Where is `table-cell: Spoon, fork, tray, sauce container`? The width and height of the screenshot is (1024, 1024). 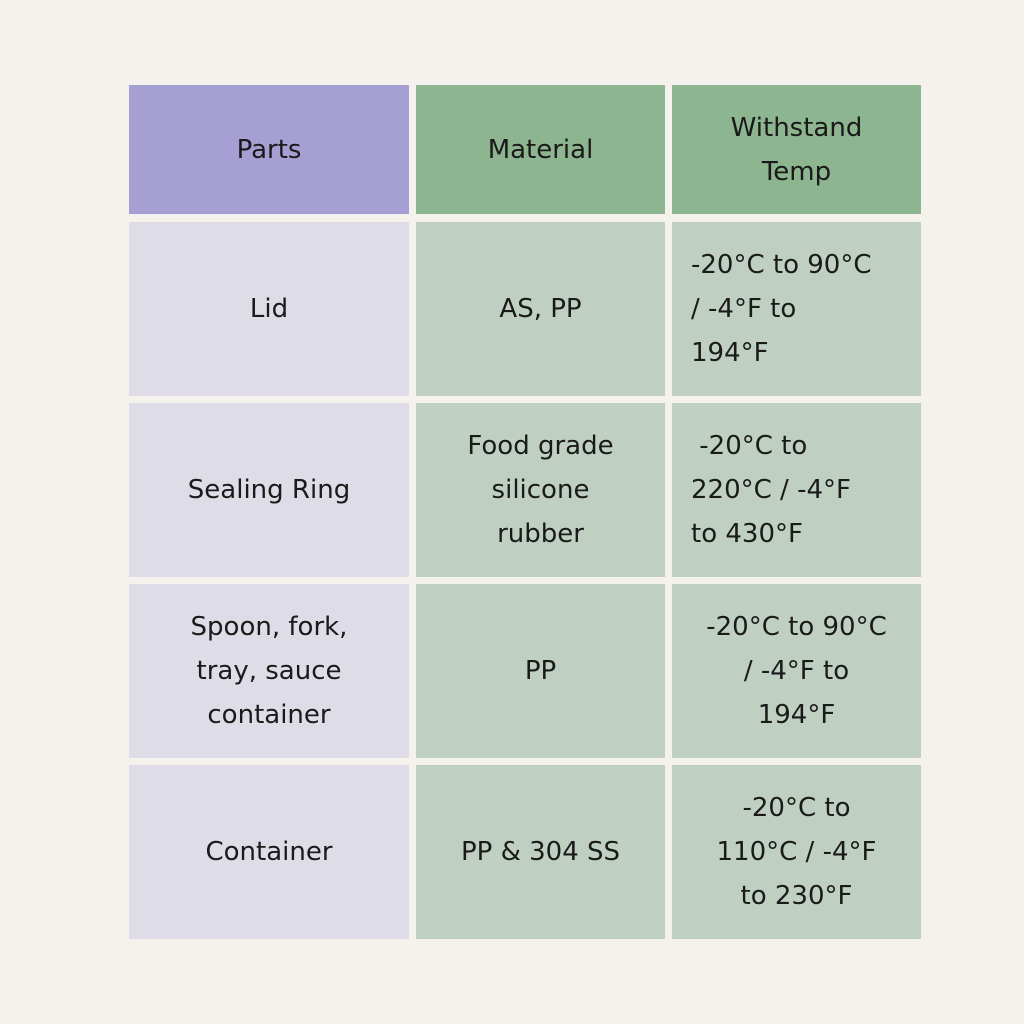
table-cell: Spoon, fork, tray, sauce container is located at coordinates (269, 671).